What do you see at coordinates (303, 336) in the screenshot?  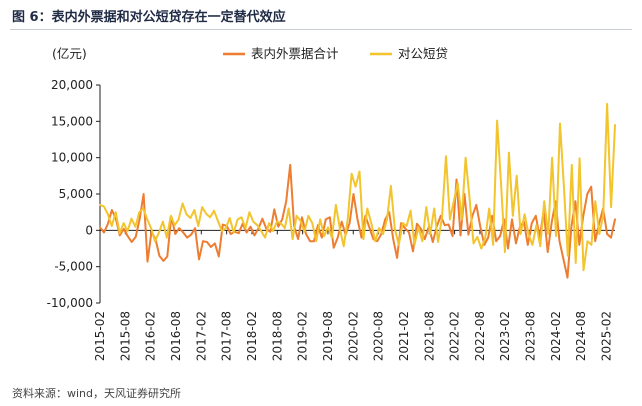 I see `x-tick-label: 2019-02` at bounding box center [303, 336].